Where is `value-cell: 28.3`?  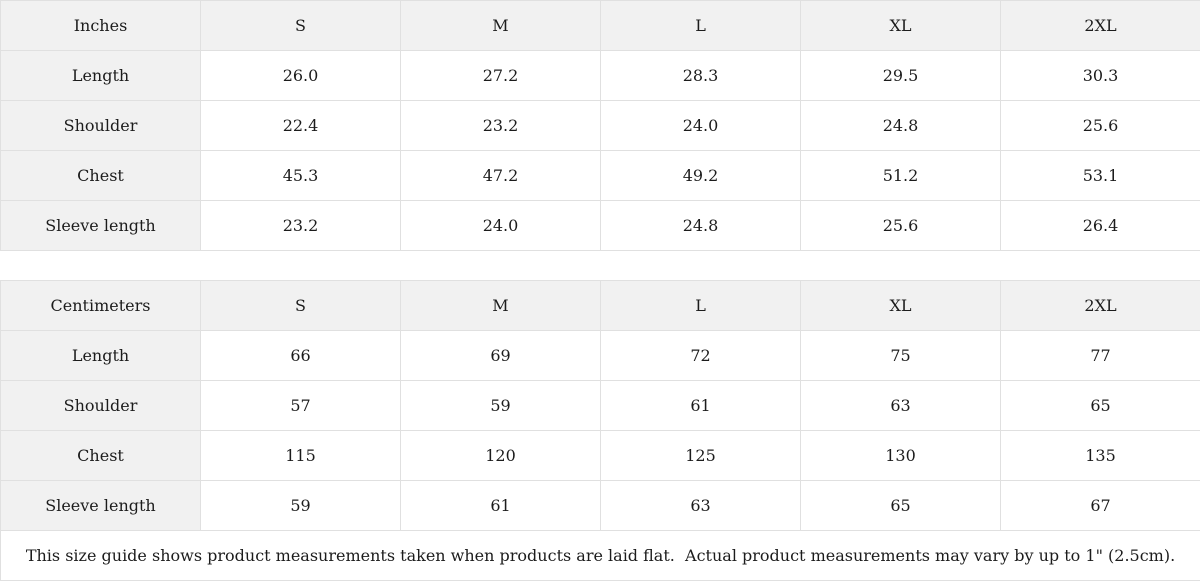 value-cell: 28.3 is located at coordinates (701, 76).